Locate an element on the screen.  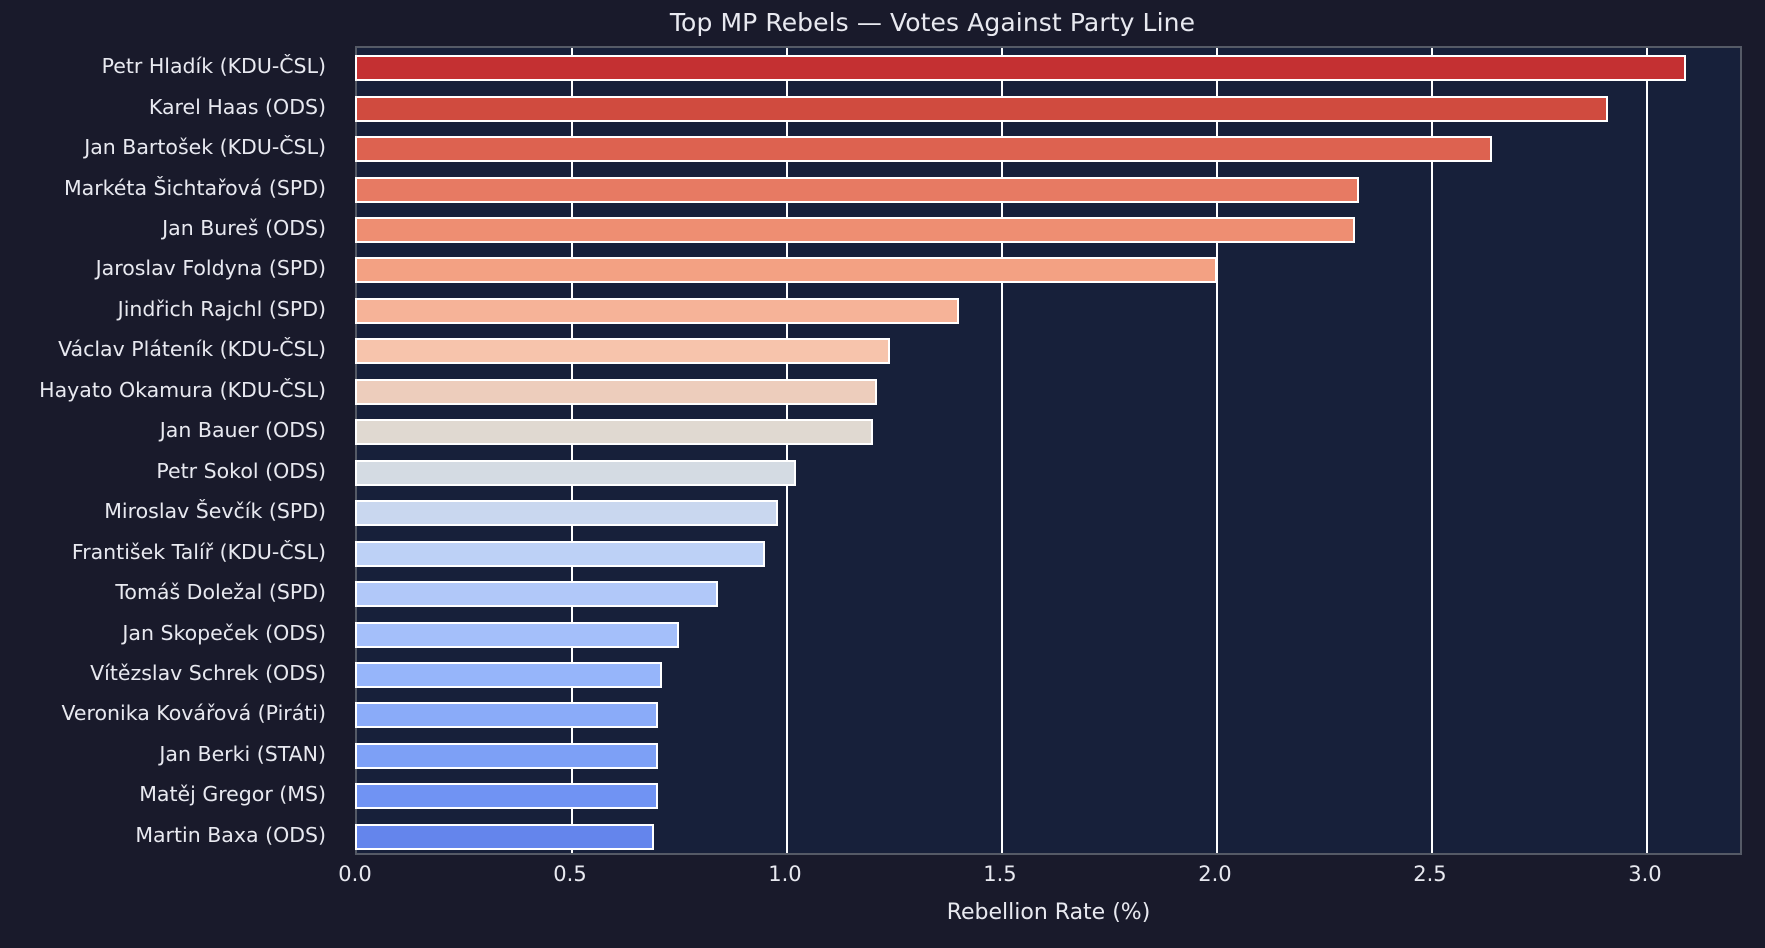
y-tick-label: Jindřich Rajchl (SPD) is located at coordinates (221, 308).